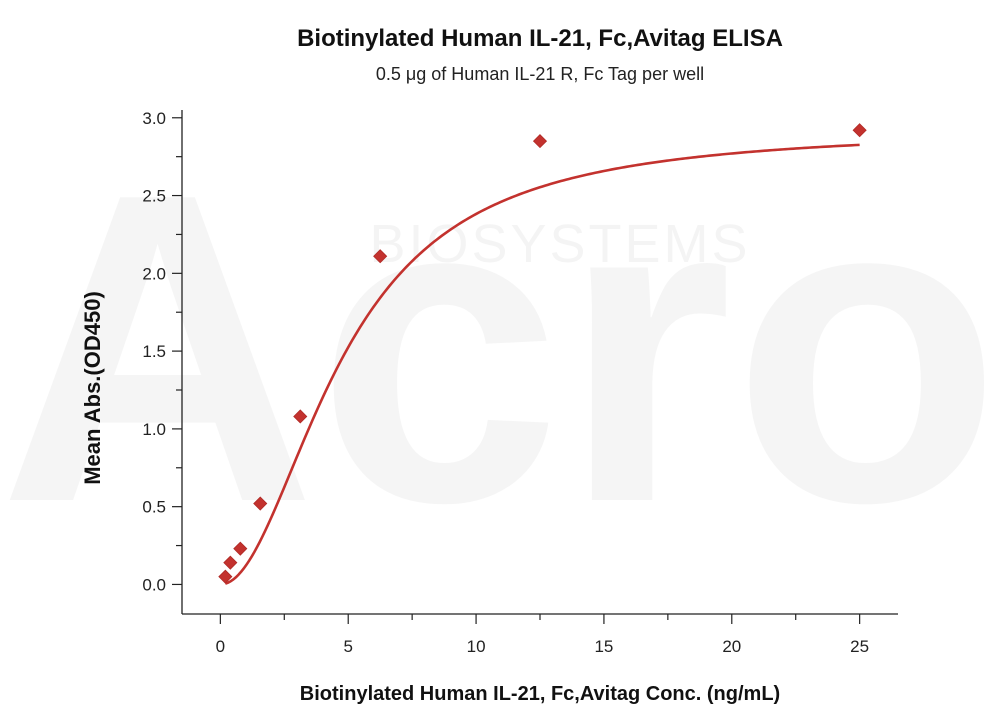 Image resolution: width=1000 pixels, height=714 pixels. Describe the element at coordinates (154, 507) in the screenshot. I see `y-tick-label: 0.5` at that location.